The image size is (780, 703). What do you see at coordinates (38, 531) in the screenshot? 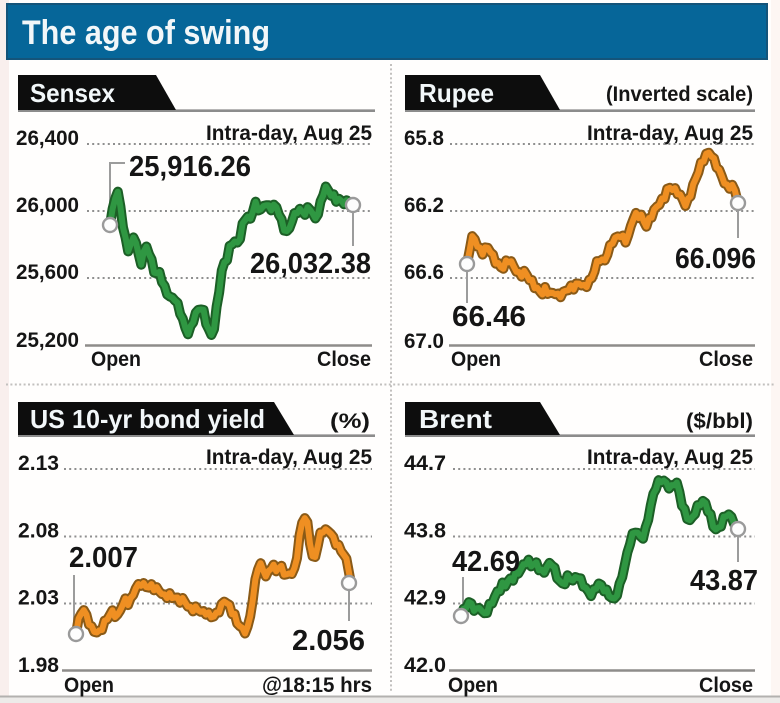
I see `svg-text: 2.08` at bounding box center [38, 531].